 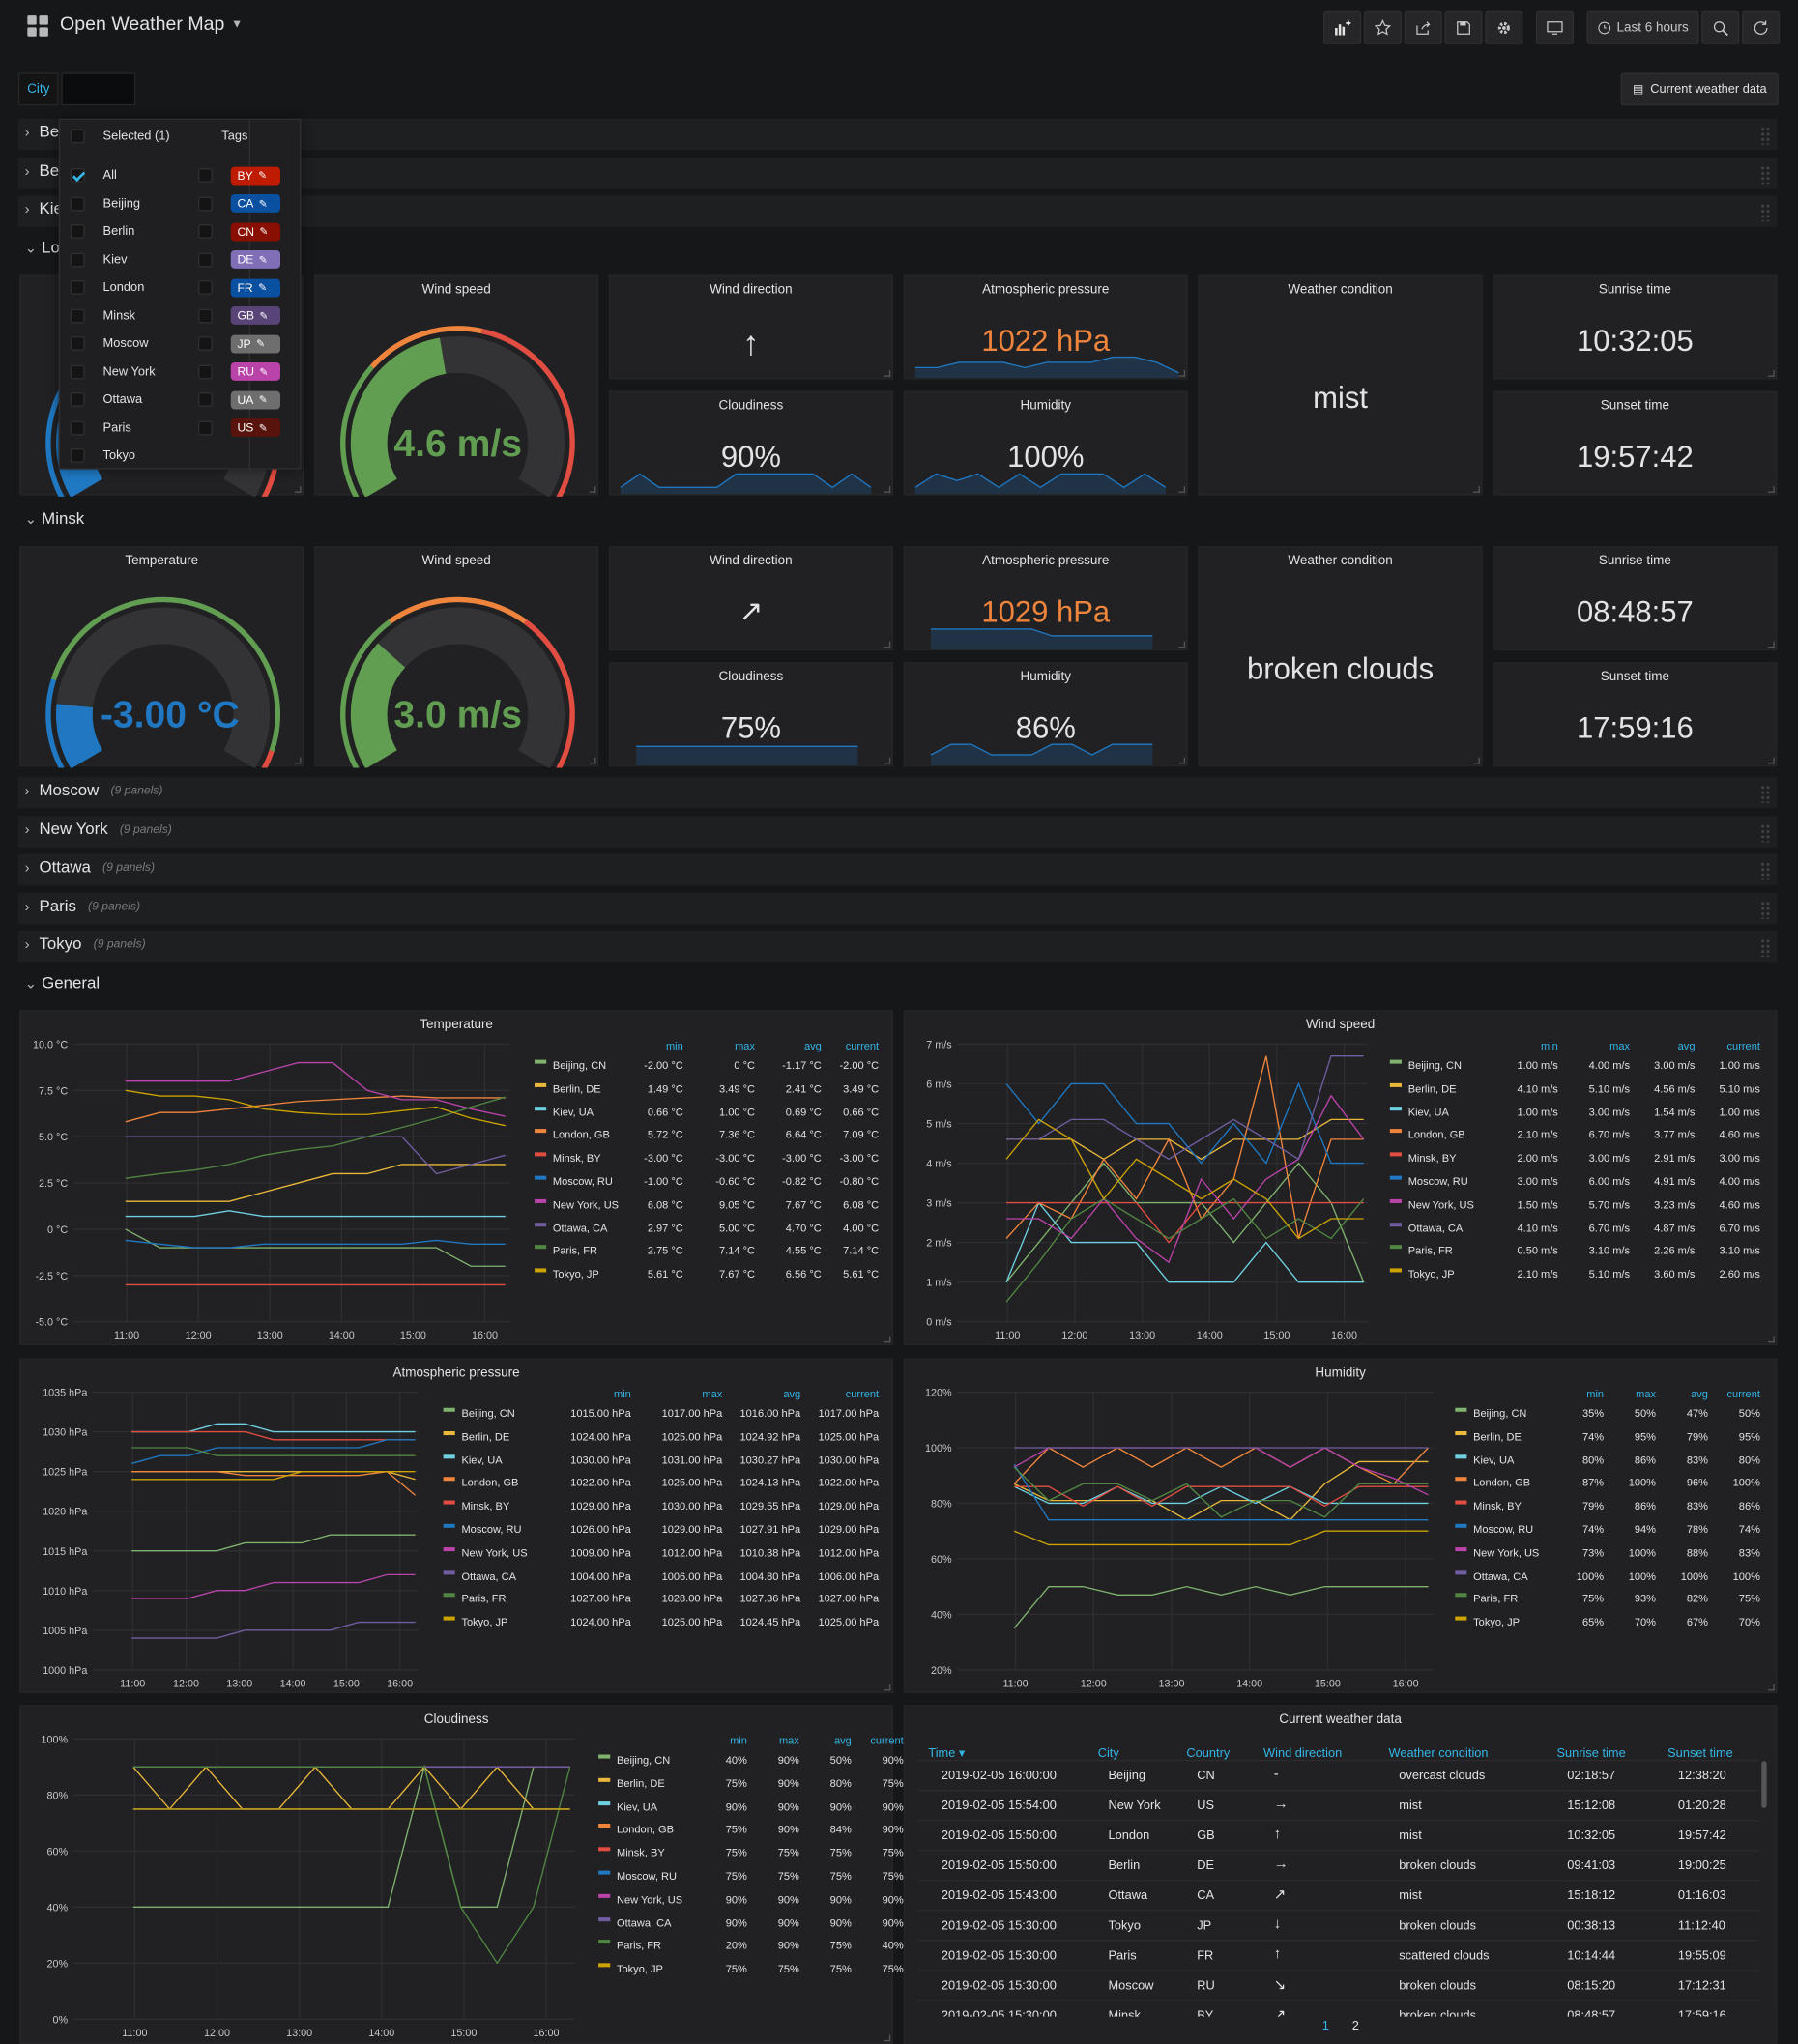 I want to click on legend-item: Ottawa, CA 2.97 °C 5.00 °C 4.70 °C 4.00 °C, so click(x=708, y=1231).